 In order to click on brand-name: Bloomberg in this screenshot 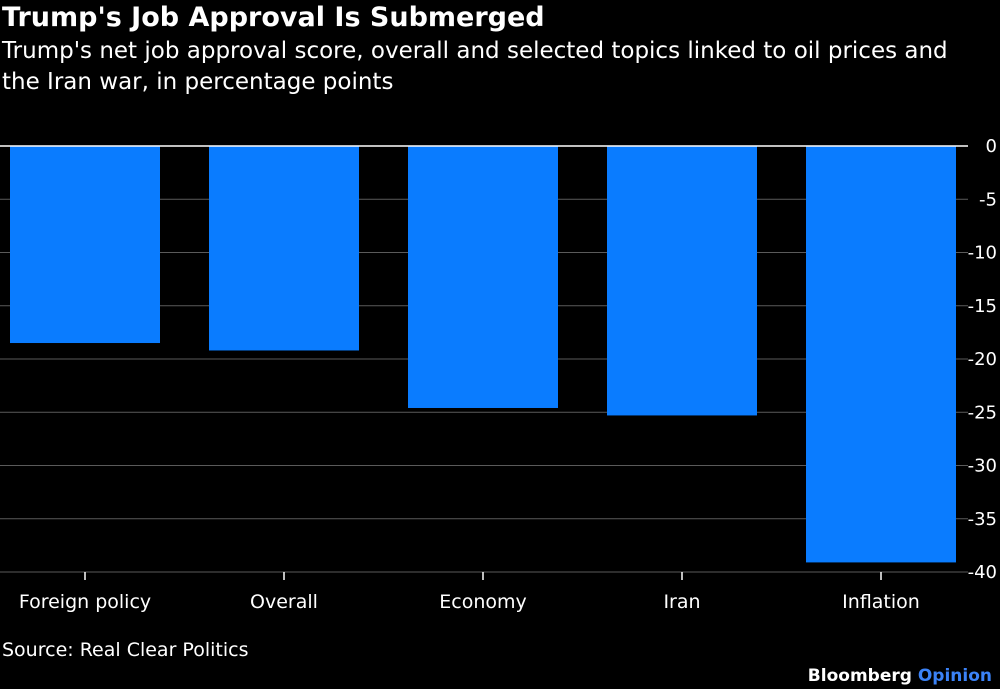, I will do `click(859, 676)`.